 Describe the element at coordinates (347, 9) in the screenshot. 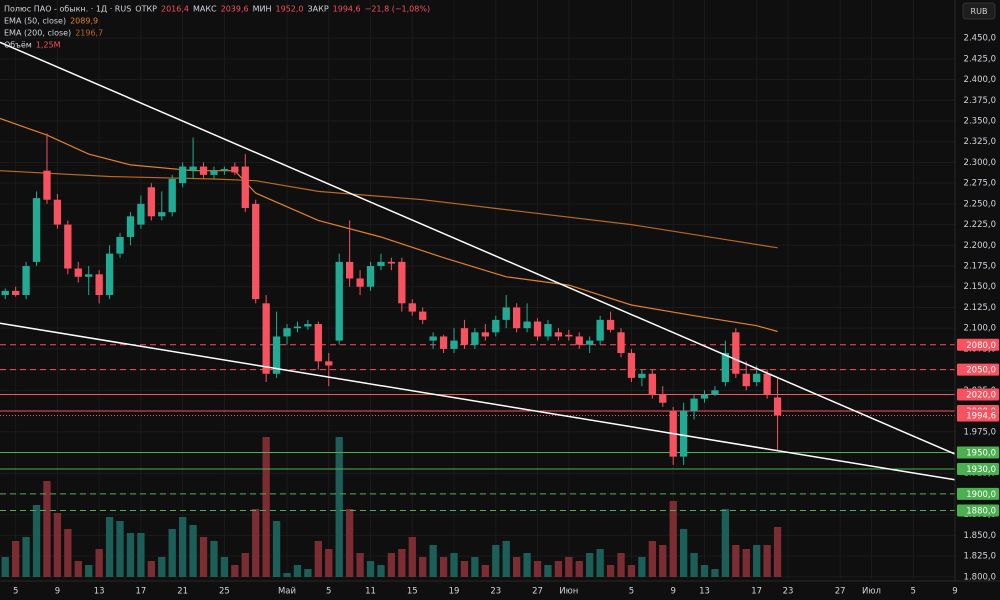

I see `quote-value: 1994,6` at that location.